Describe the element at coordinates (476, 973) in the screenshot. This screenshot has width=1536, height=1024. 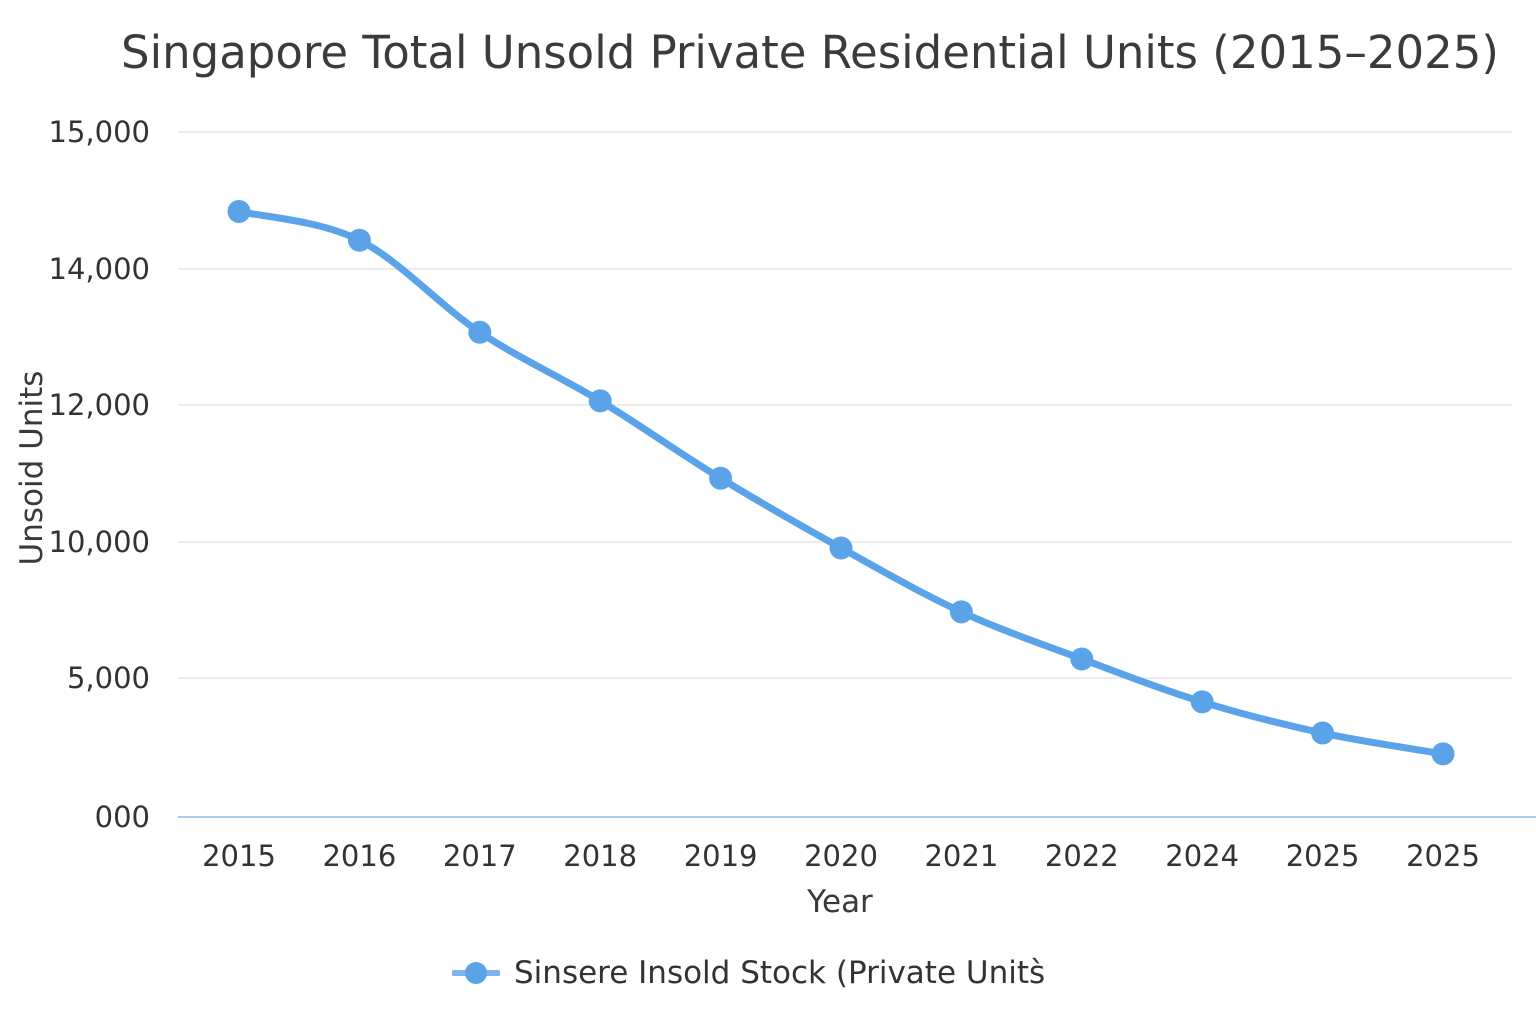
I see `legend-marker-icon` at that location.